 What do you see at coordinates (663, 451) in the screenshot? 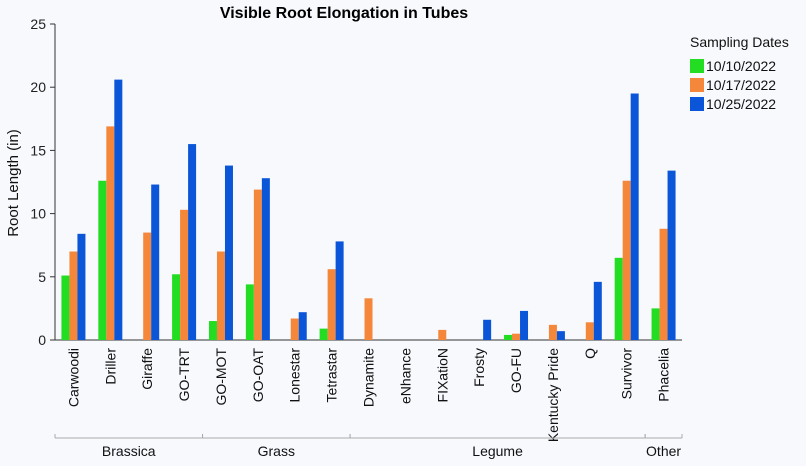
I see `group-label: Other` at bounding box center [663, 451].